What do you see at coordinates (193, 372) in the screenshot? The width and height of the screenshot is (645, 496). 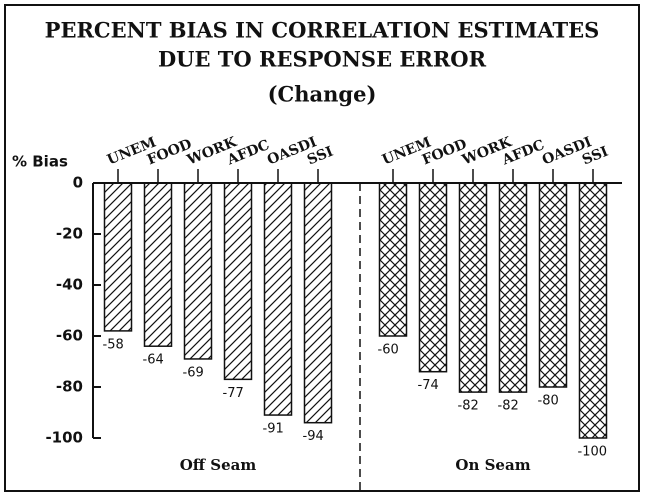 I see `value-label: -69` at bounding box center [193, 372].